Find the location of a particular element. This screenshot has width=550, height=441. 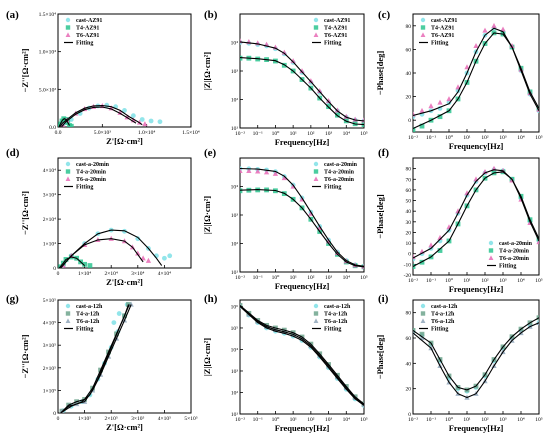

x-tick-label: 5.0×10³ is located at coordinates (102, 133).